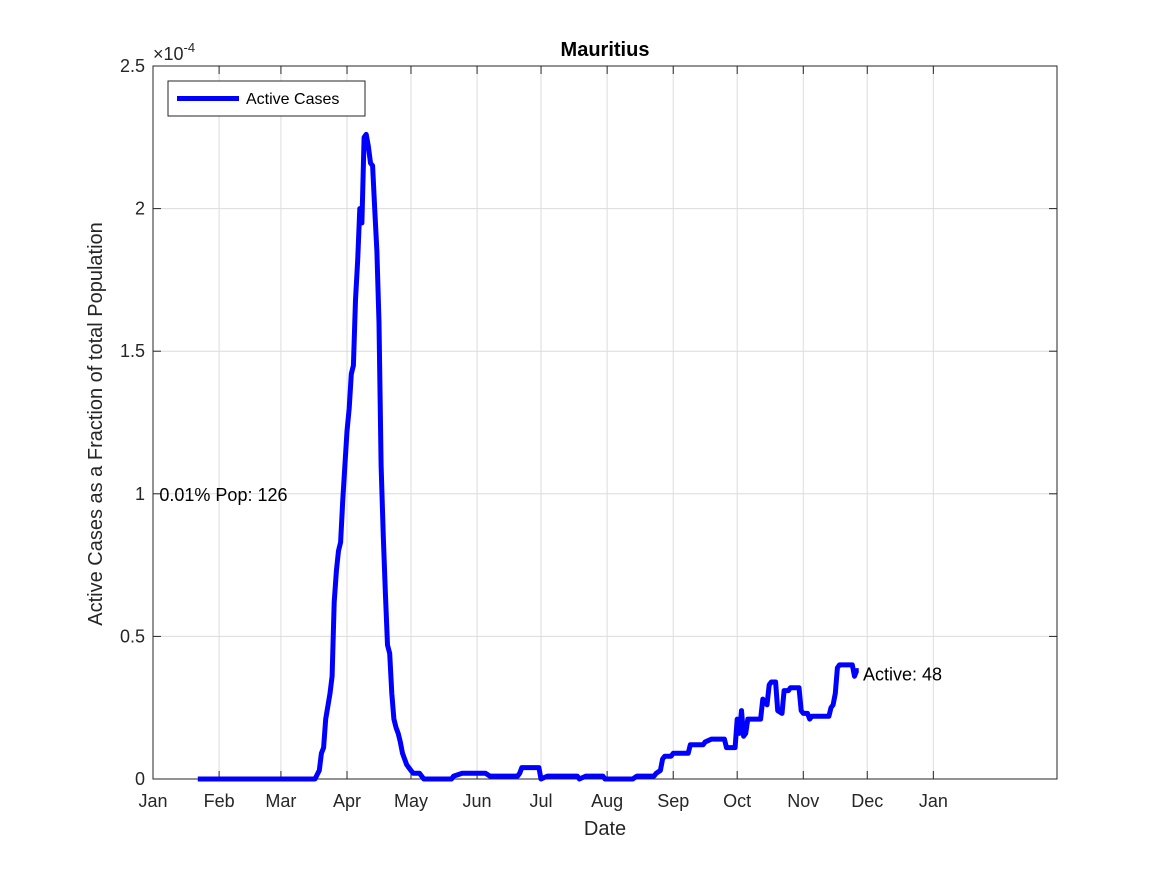 The height and width of the screenshot is (875, 1167). What do you see at coordinates (140, 209) in the screenshot?
I see `y-tick-label: 2` at bounding box center [140, 209].